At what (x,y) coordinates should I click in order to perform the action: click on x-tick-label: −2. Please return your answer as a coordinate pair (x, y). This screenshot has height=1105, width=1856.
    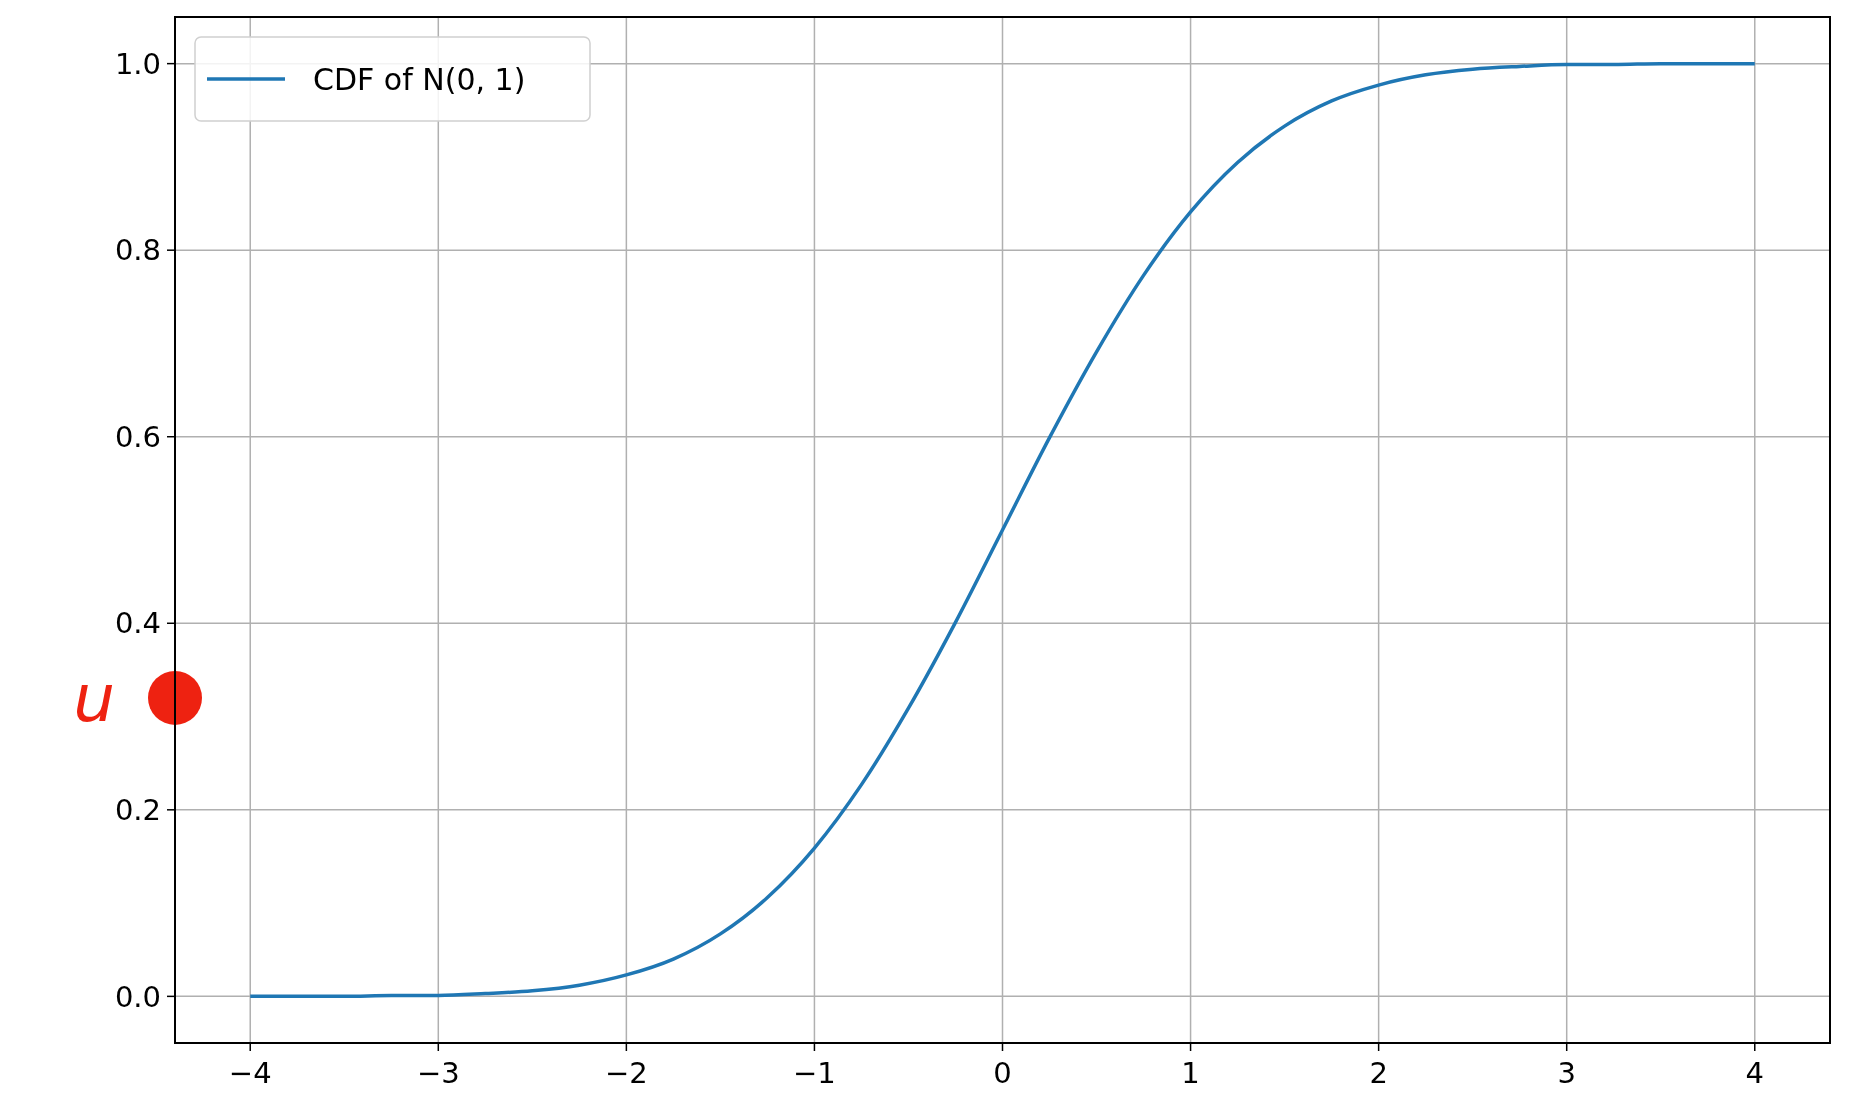
    Looking at the image, I should click on (626, 1073).